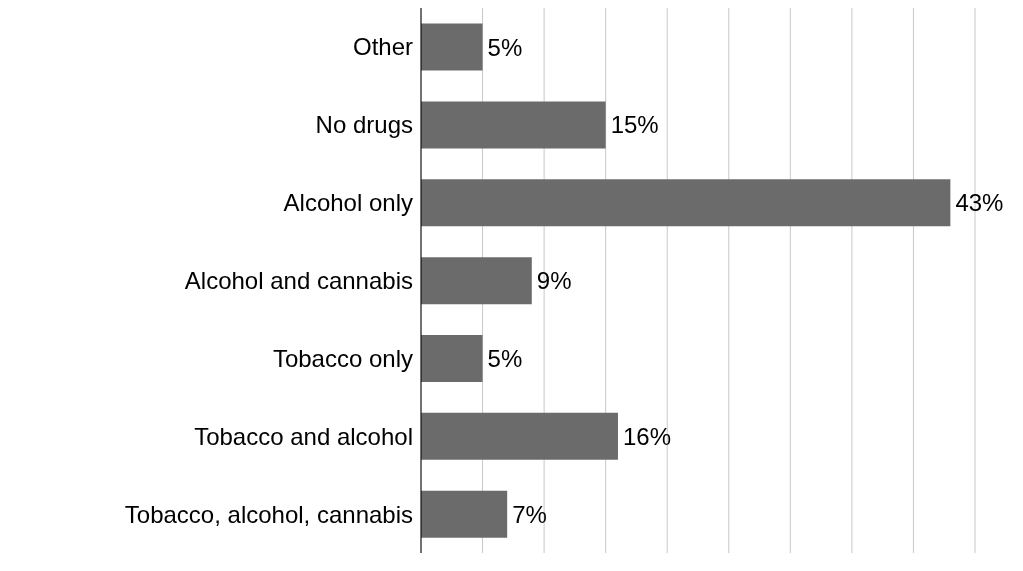 The width and height of the screenshot is (1023, 571). Describe the element at coordinates (554, 281) in the screenshot. I see `data-label: 9%` at that location.